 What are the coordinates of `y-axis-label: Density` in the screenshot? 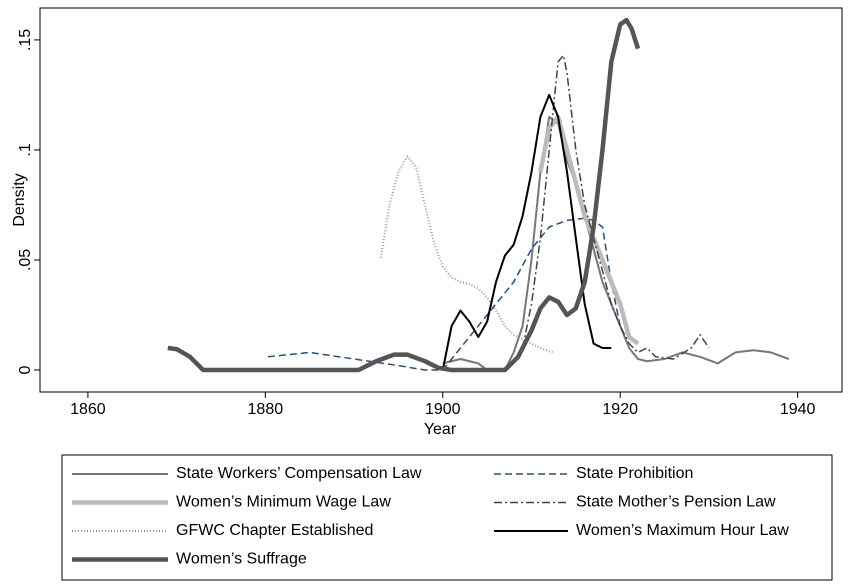 It's located at (19, 199).